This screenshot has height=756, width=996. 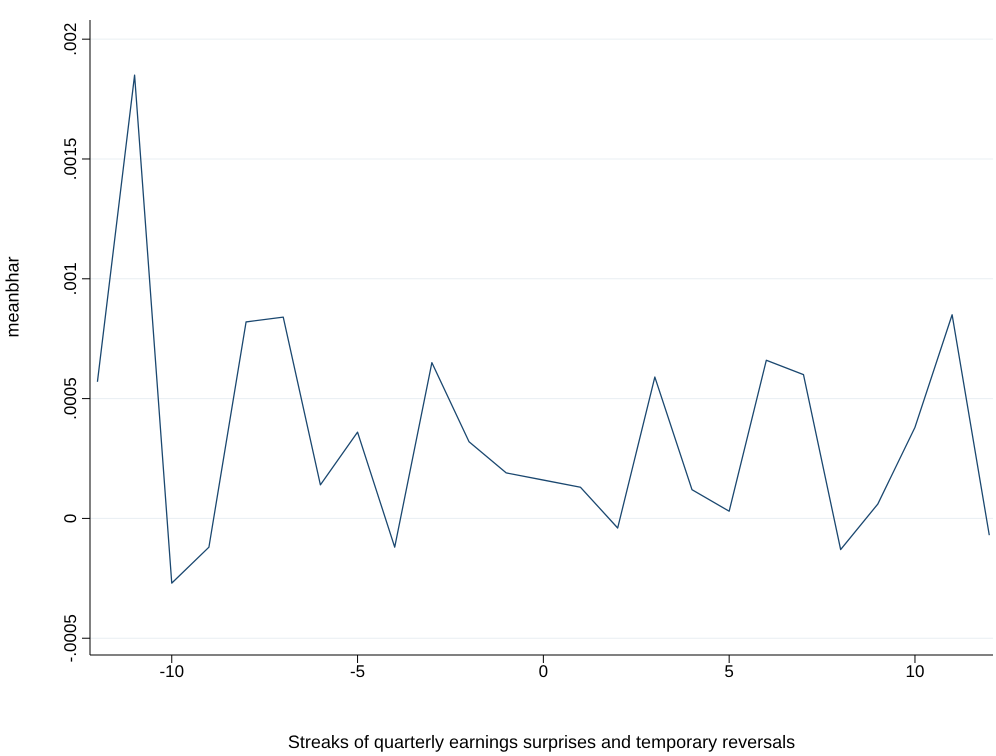 I want to click on y-tick-label: 0, so click(x=70, y=519).